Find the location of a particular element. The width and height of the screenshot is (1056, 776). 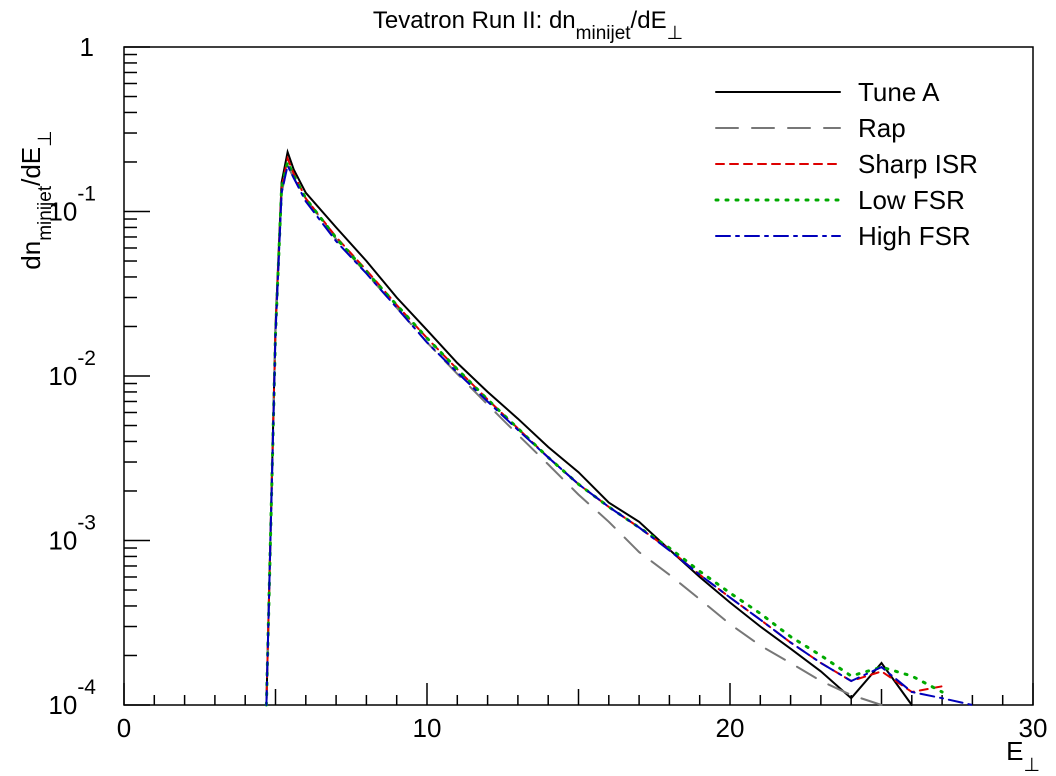

y-tick-label: 10⁻³ is located at coordinates (72, 534).